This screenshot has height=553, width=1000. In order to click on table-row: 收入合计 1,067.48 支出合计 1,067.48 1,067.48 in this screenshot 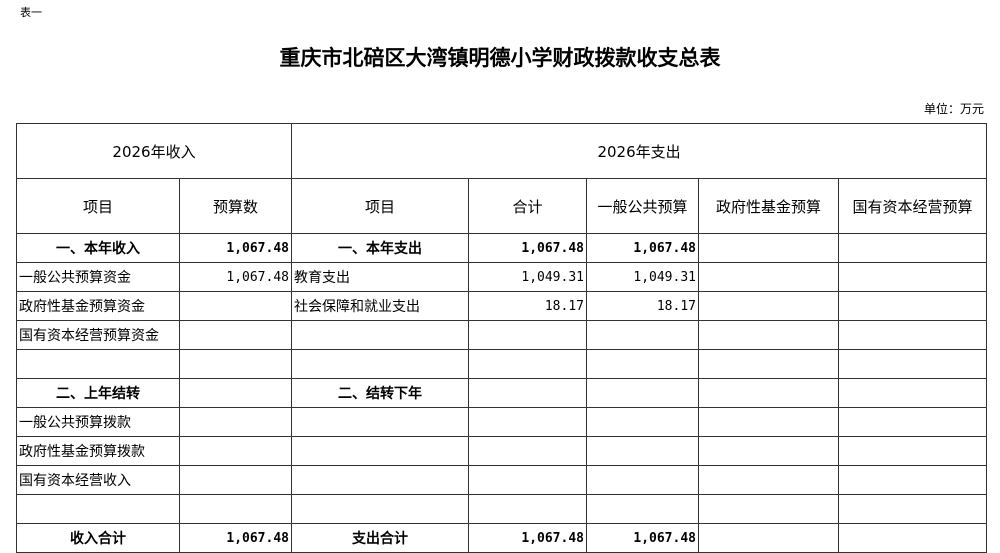, I will do `click(502, 538)`.